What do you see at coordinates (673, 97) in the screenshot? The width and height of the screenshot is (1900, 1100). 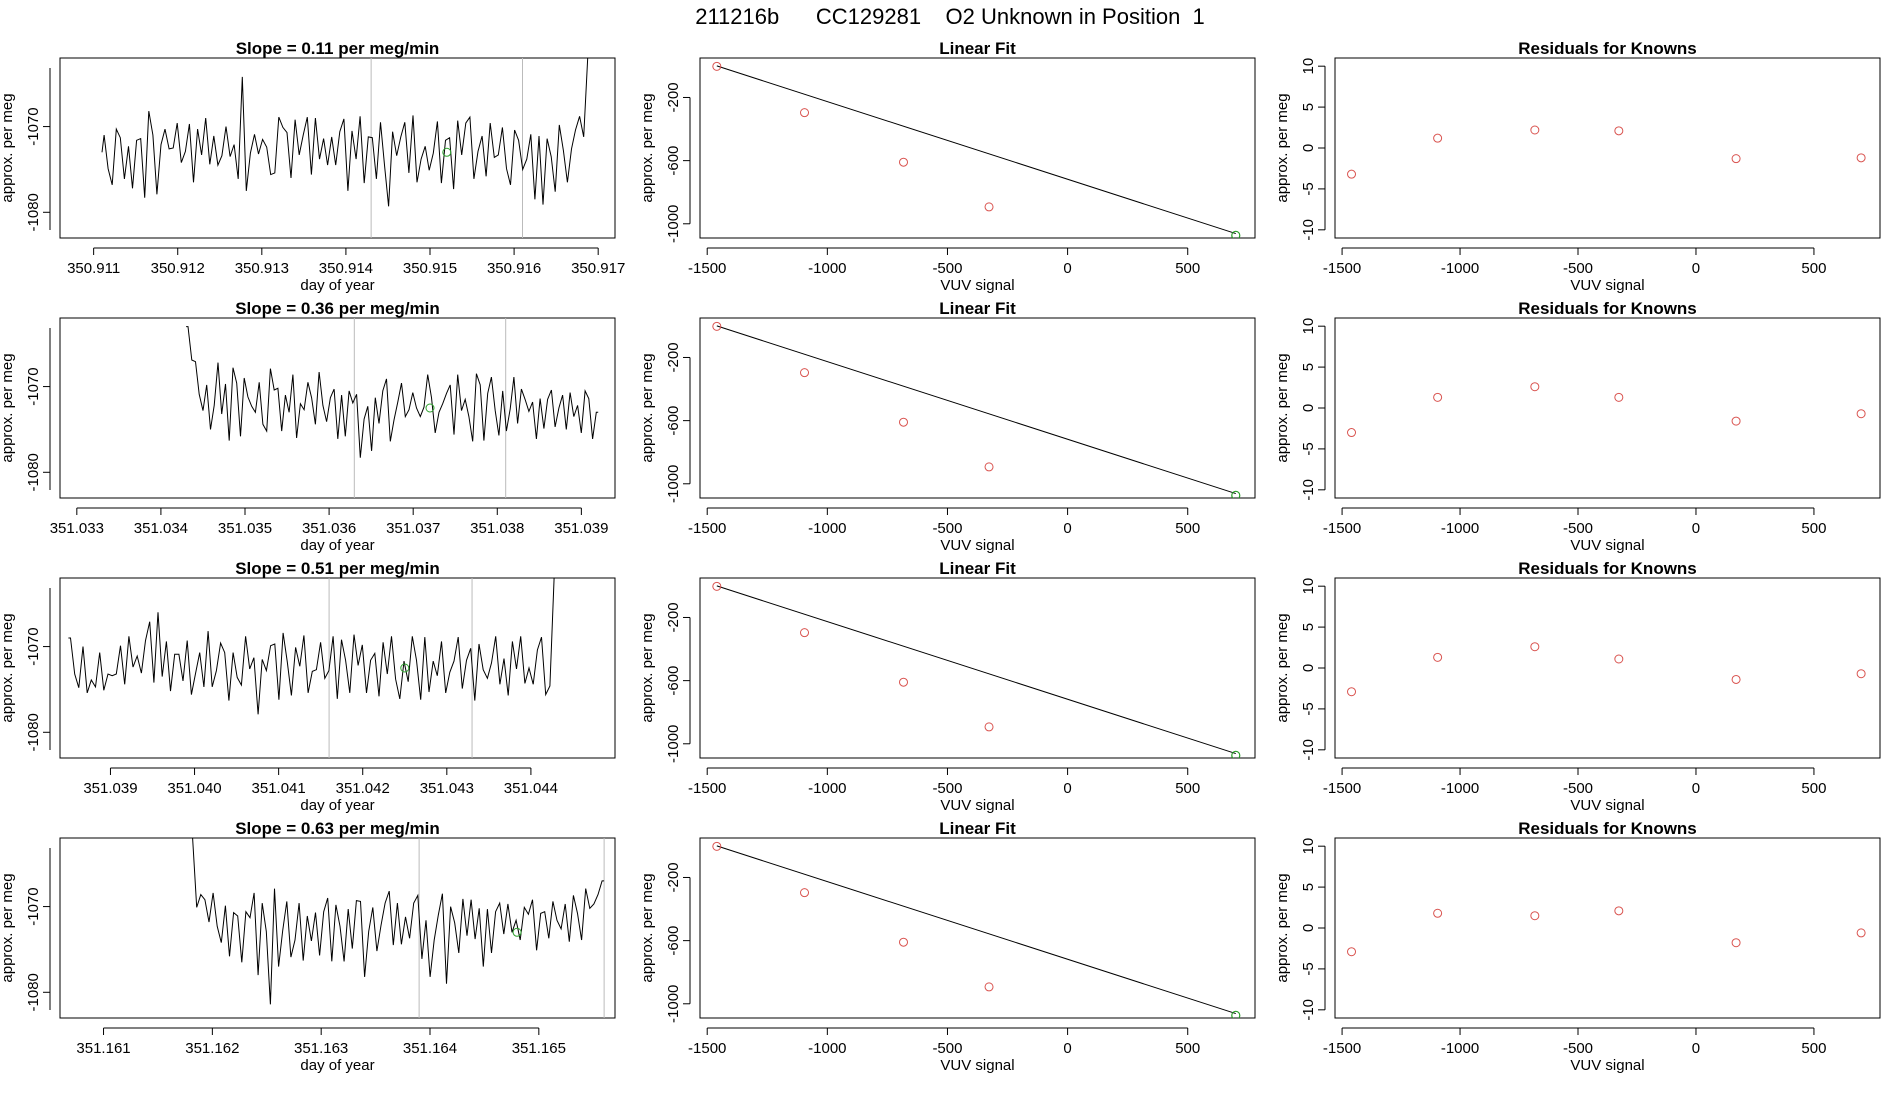 I see `y-tick-label: -200` at bounding box center [673, 97].